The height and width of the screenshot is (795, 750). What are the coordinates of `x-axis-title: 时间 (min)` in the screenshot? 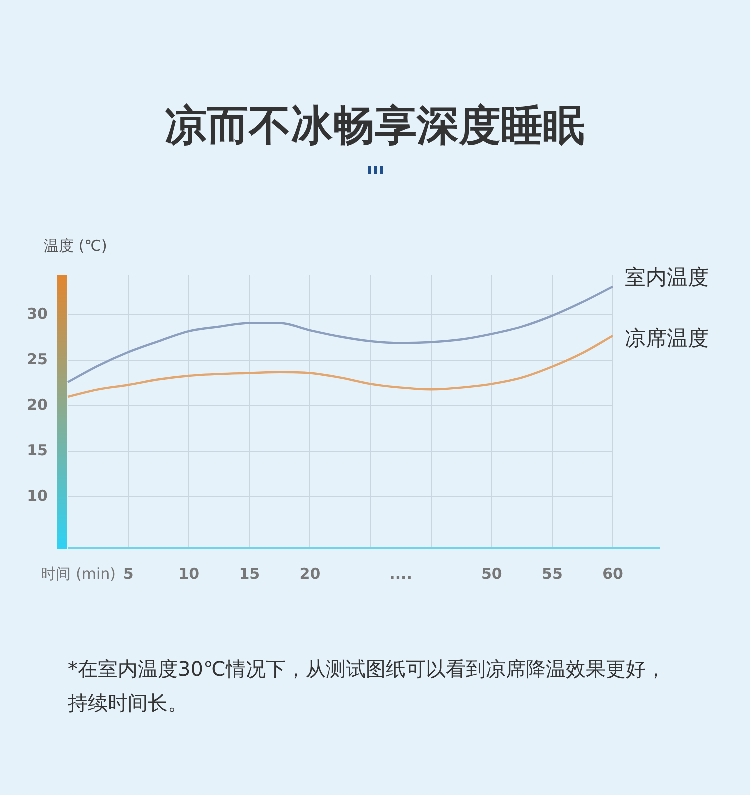 It's located at (78, 573).